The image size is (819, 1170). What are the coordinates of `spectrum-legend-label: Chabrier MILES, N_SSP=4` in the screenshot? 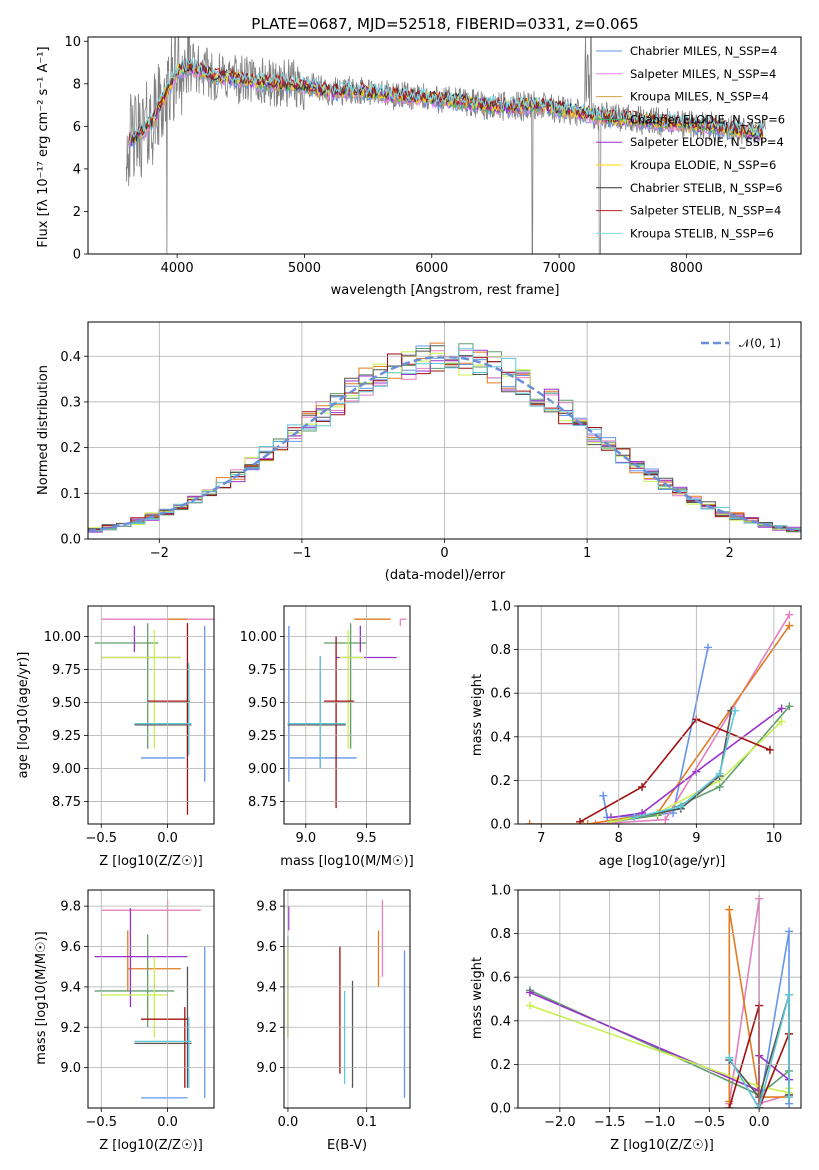 It's located at (703, 51).